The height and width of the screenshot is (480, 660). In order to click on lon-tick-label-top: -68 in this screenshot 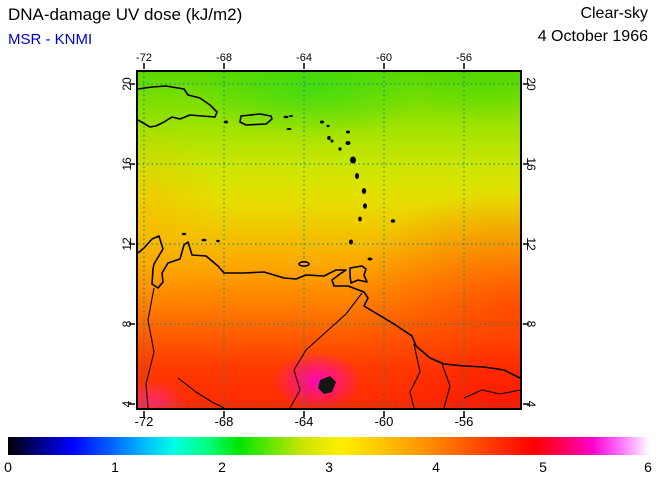, I will do `click(224, 58)`.